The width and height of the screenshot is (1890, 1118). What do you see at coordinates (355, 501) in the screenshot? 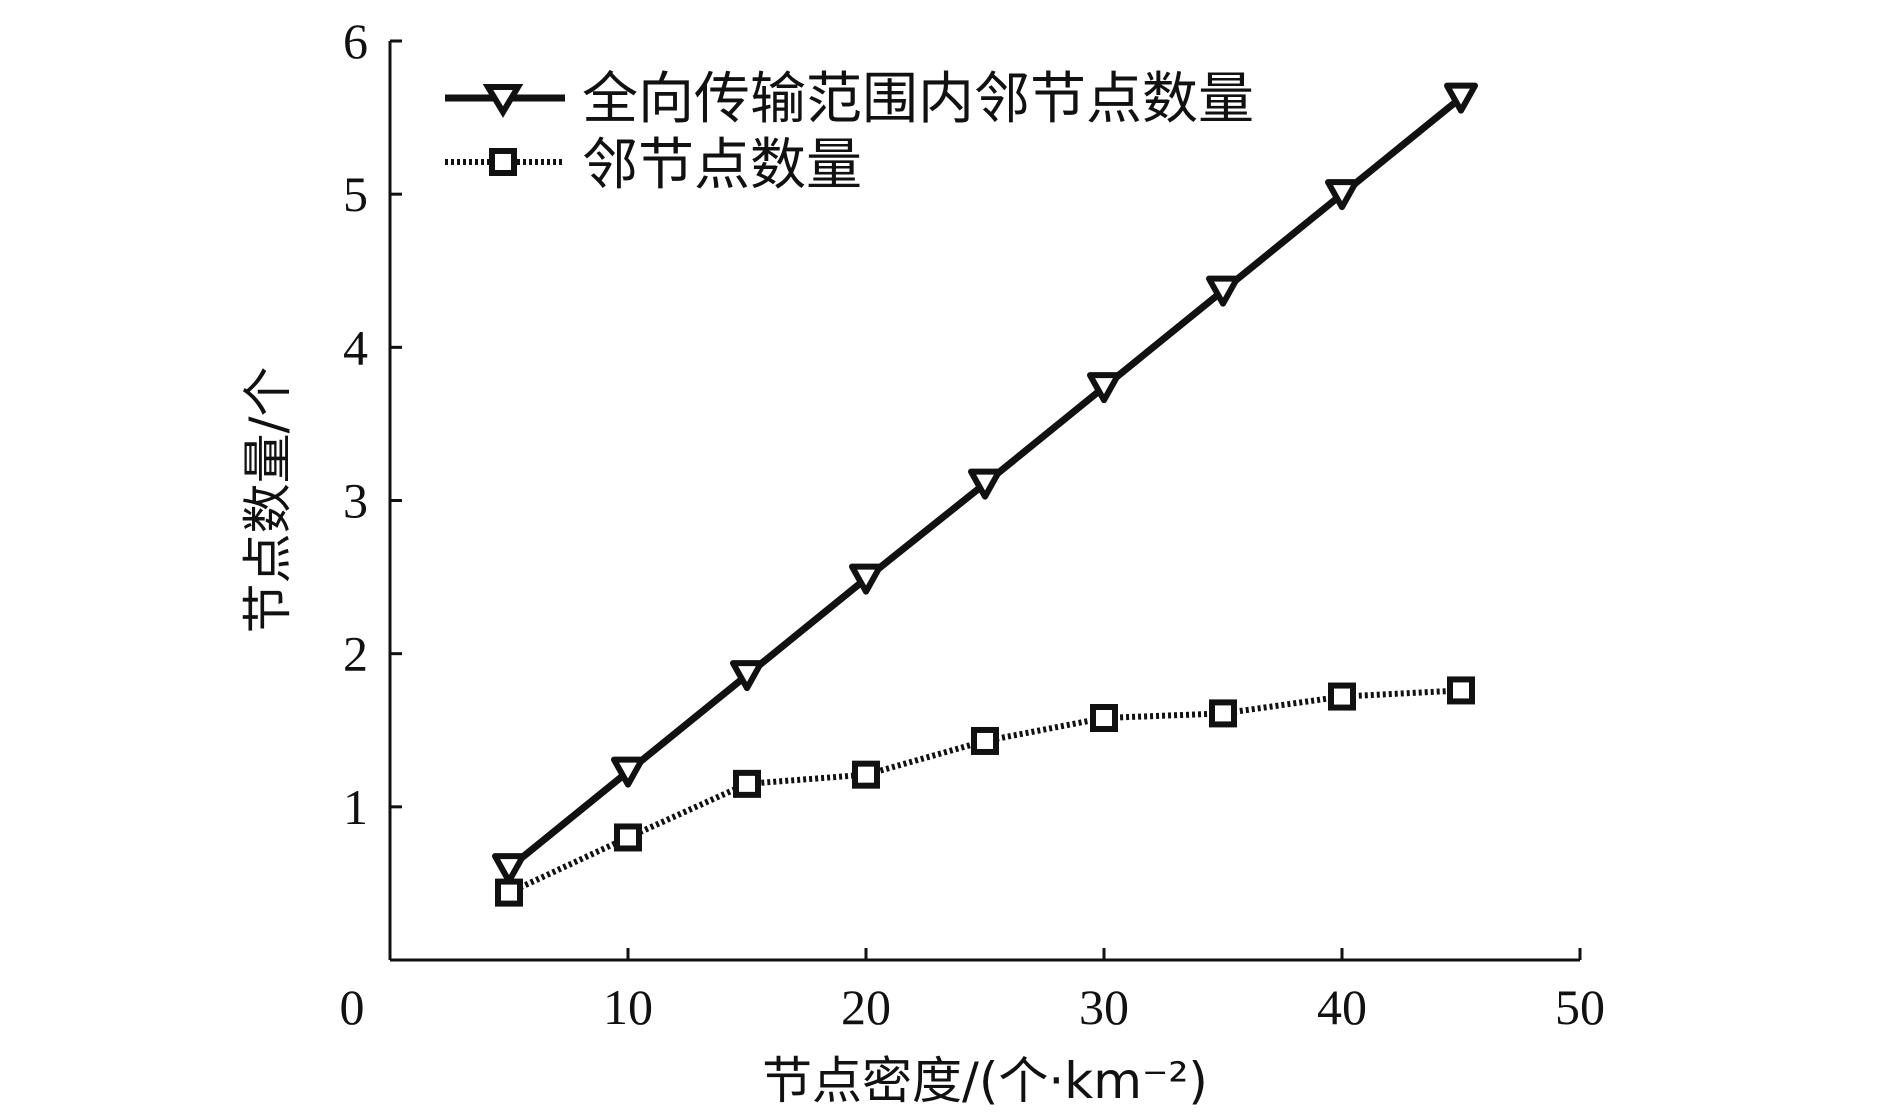
I see `y-tick-label: 3` at bounding box center [355, 501].